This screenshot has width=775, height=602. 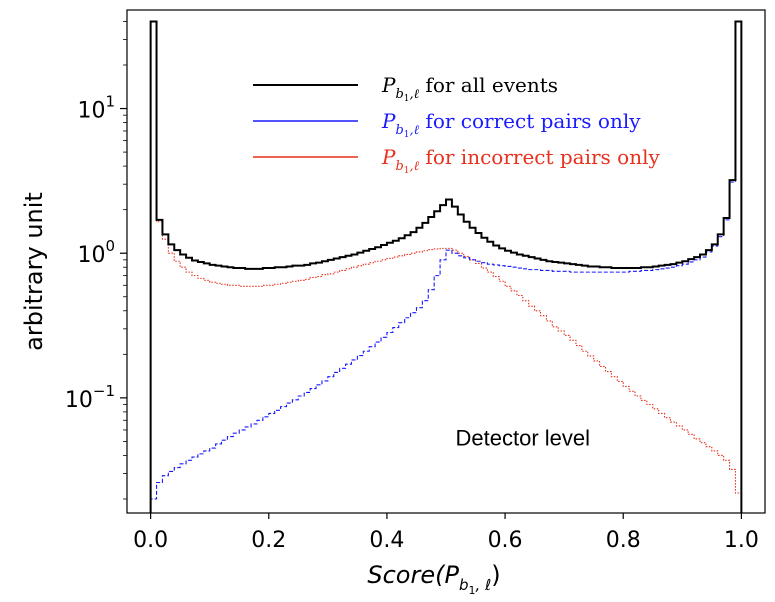 What do you see at coordinates (96, 252) in the screenshot?
I see `y-tick-label: 10⁰` at bounding box center [96, 252].